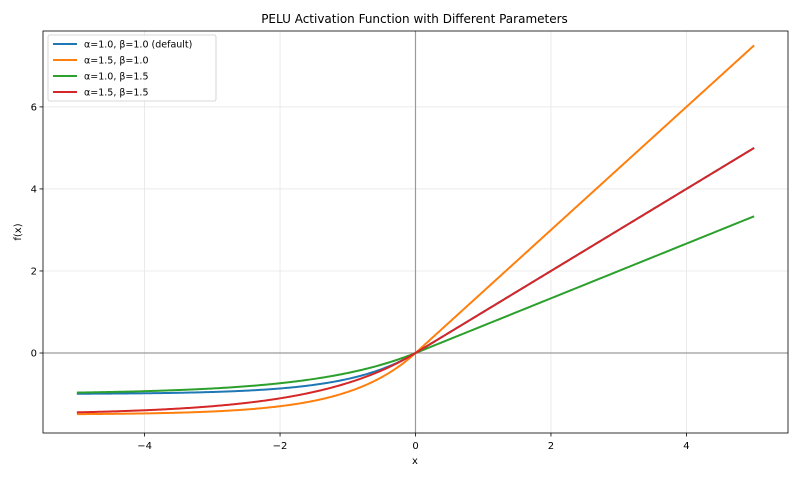 The width and height of the screenshot is (800, 480). Describe the element at coordinates (34, 189) in the screenshot. I see `y-tick-label: 4` at that location.